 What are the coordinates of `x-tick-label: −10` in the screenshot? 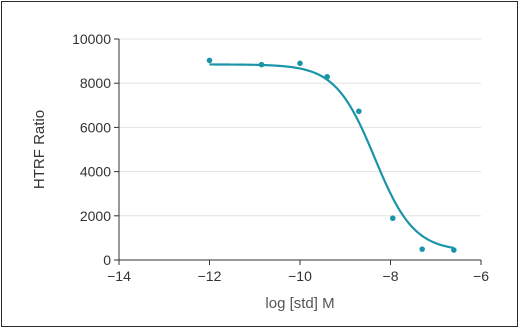 It's located at (300, 276).